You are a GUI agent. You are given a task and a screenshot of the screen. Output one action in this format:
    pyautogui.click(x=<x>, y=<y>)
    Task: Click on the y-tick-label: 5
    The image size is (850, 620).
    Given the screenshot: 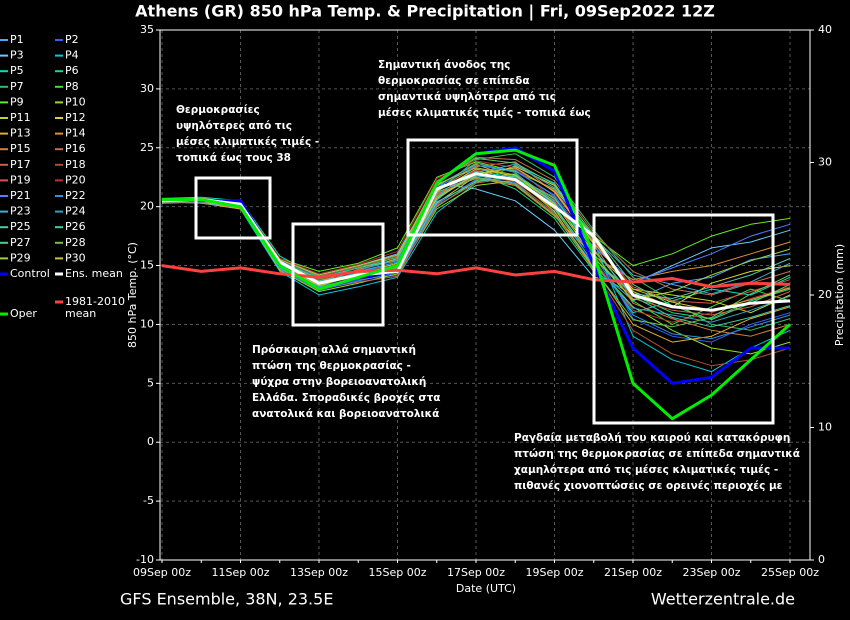 What is the action you would take?
    pyautogui.click(x=150, y=382)
    